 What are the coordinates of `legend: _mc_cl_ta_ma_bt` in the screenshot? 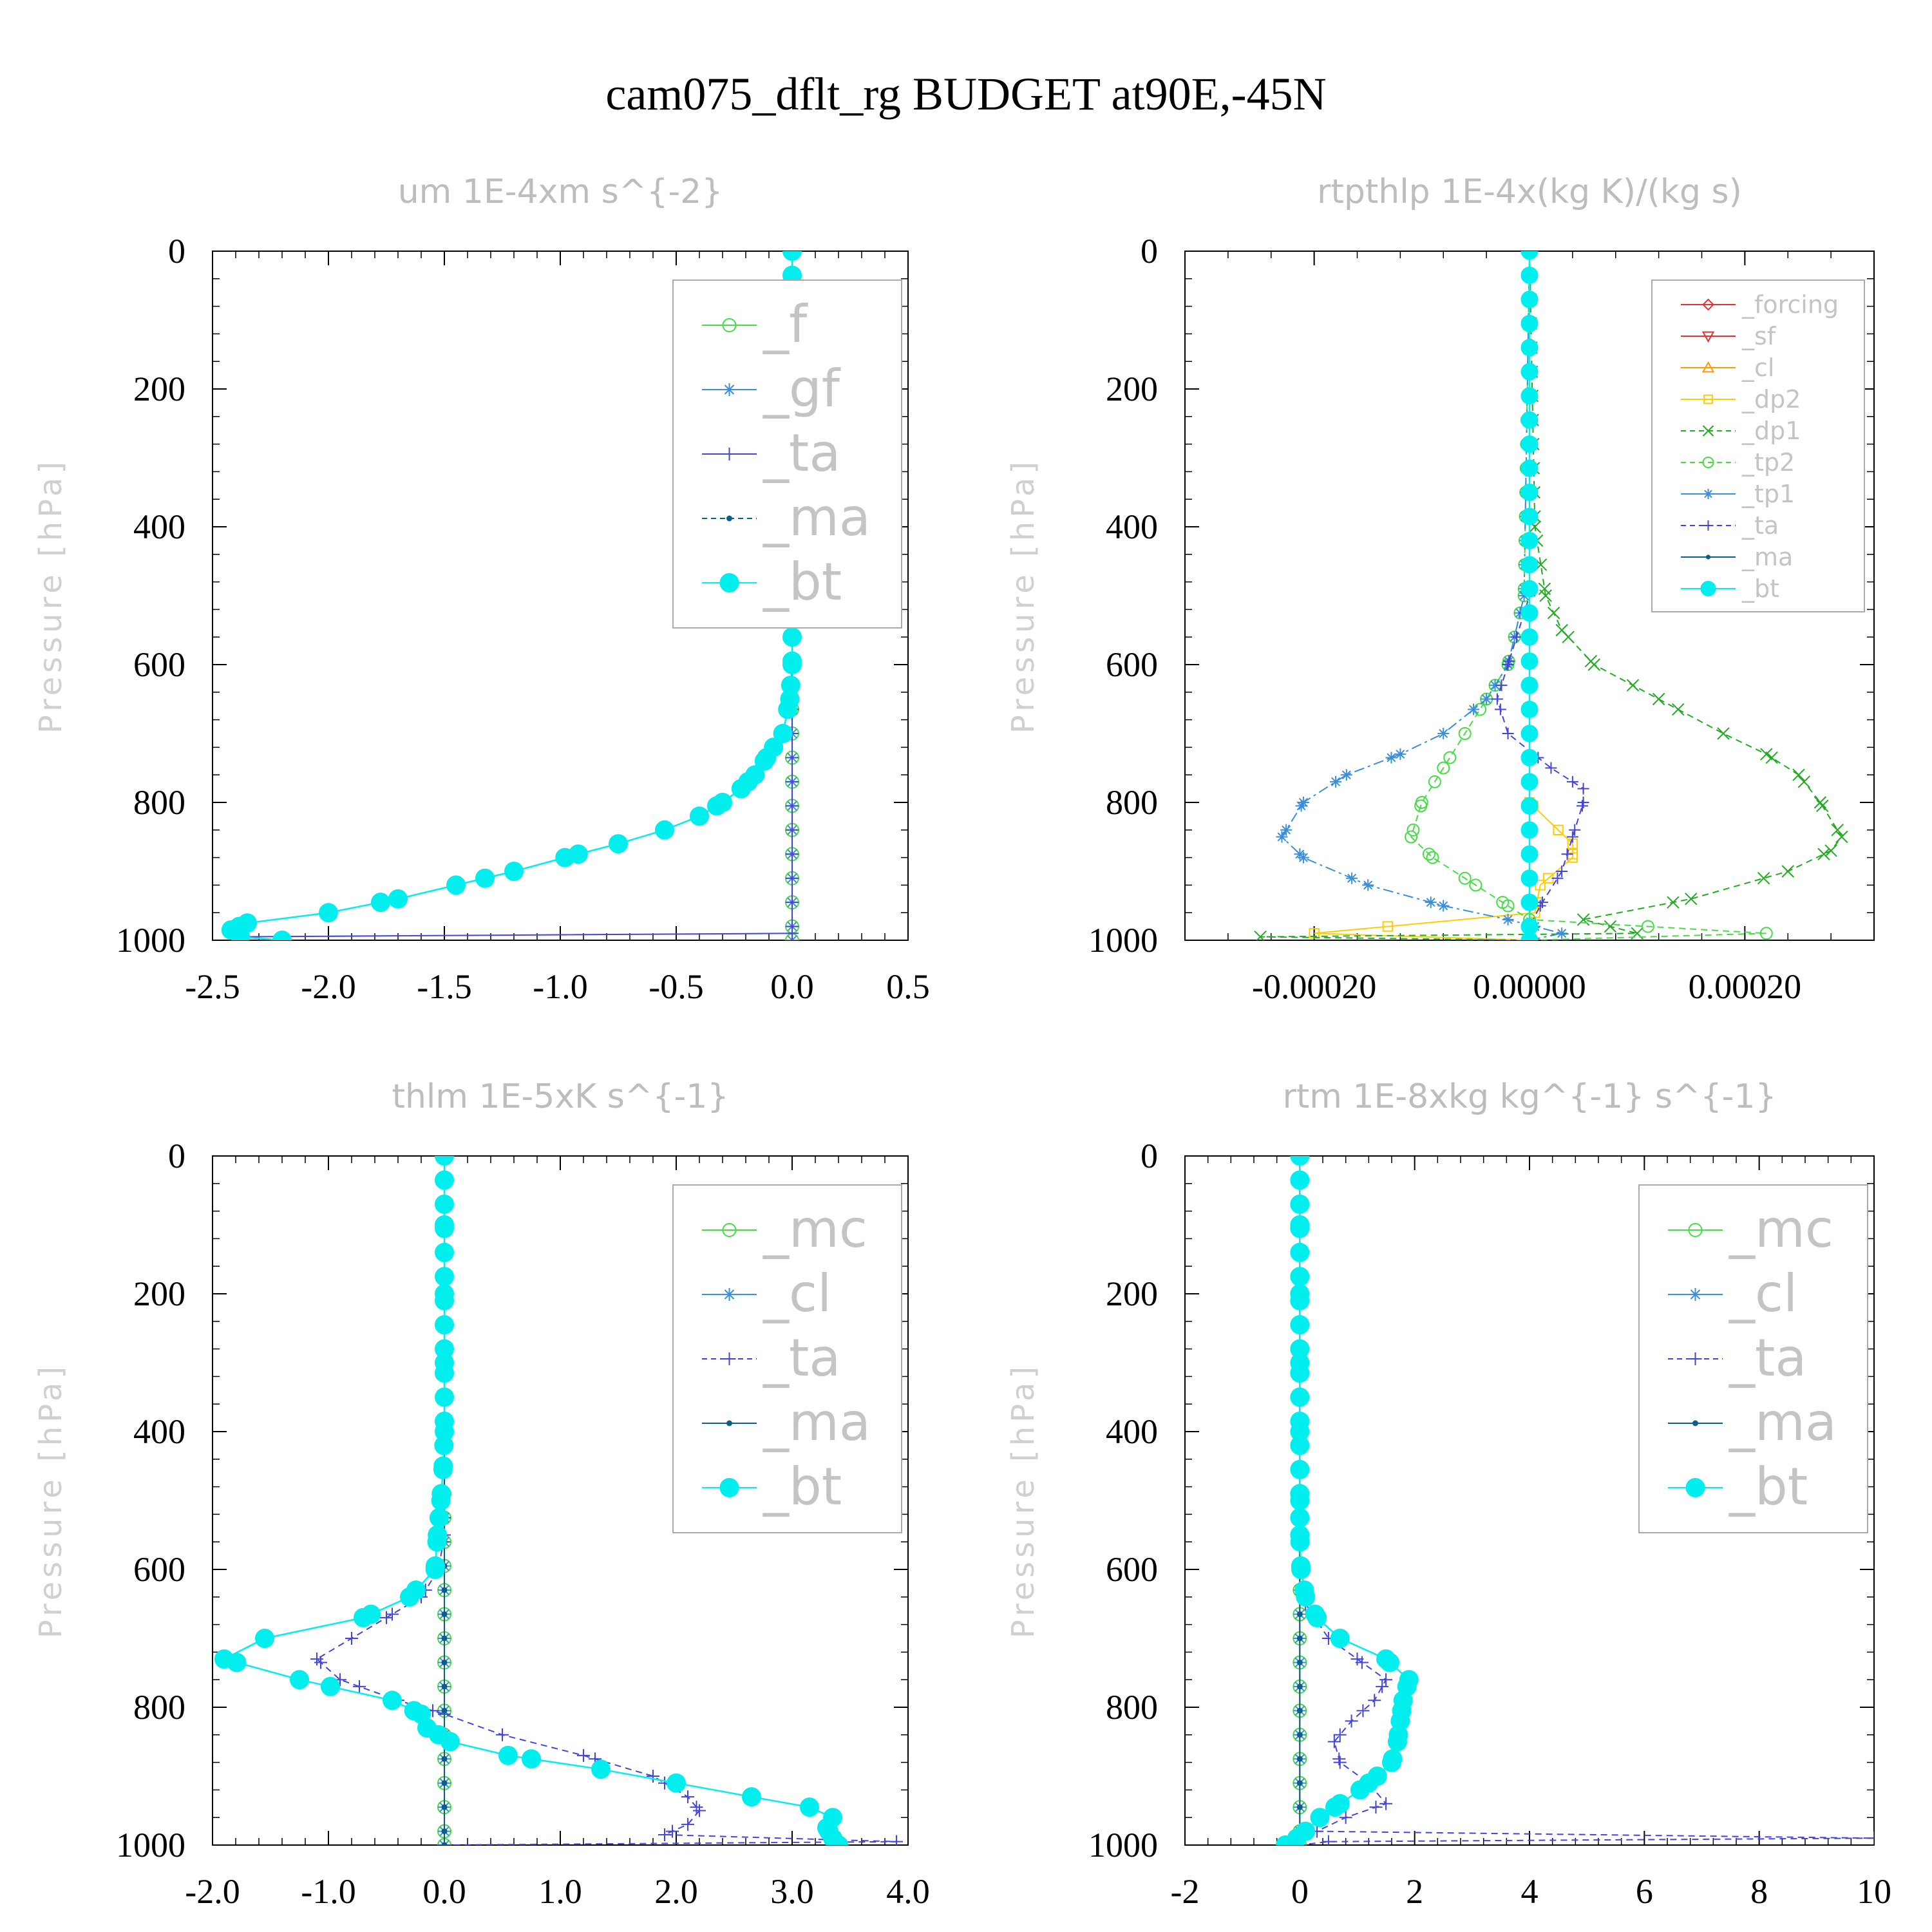 It's located at (787, 1358).